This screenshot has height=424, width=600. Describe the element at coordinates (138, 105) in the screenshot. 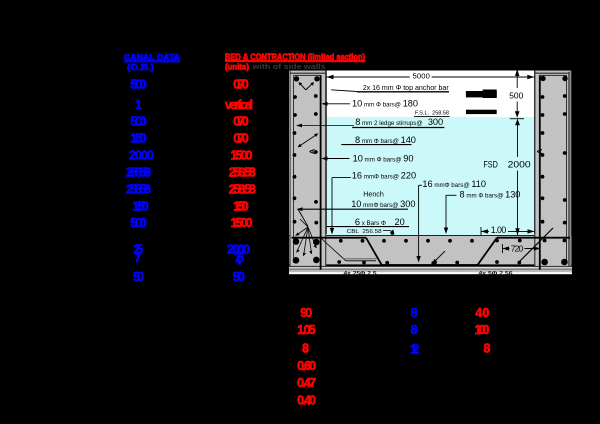

I see `svg-text: 1` at that location.